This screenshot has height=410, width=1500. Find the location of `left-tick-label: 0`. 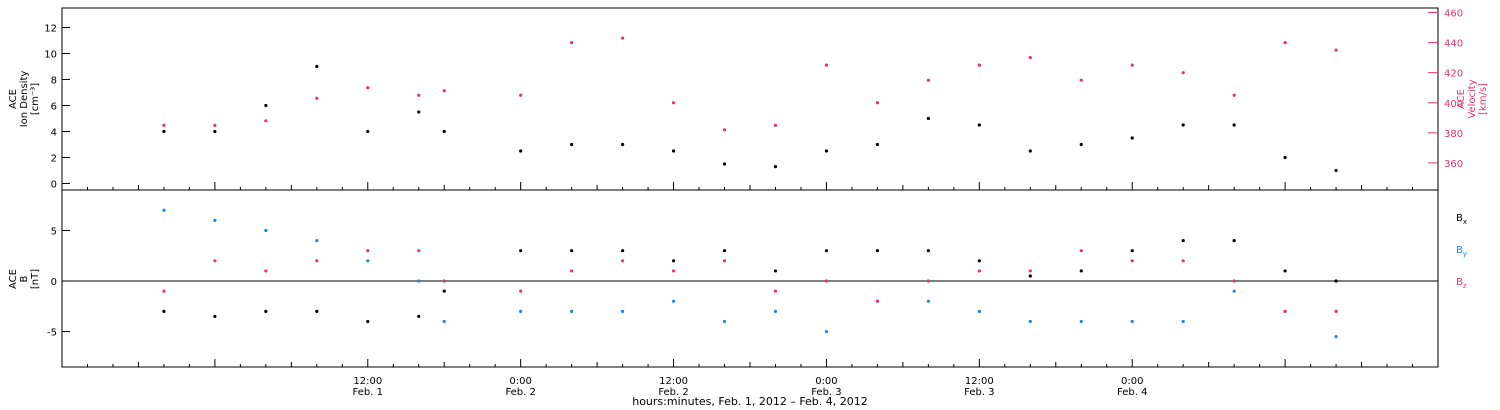

left-tick-label: 0 is located at coordinates (54, 185).